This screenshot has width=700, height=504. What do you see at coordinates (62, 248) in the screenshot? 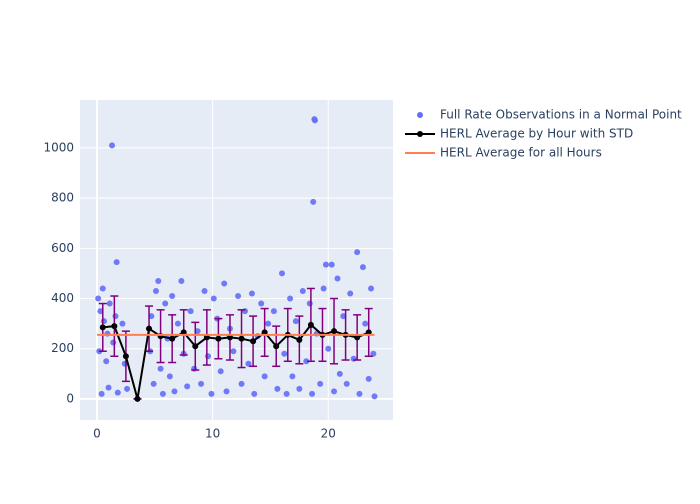
I see `y-tick-label: 600` at bounding box center [62, 248].